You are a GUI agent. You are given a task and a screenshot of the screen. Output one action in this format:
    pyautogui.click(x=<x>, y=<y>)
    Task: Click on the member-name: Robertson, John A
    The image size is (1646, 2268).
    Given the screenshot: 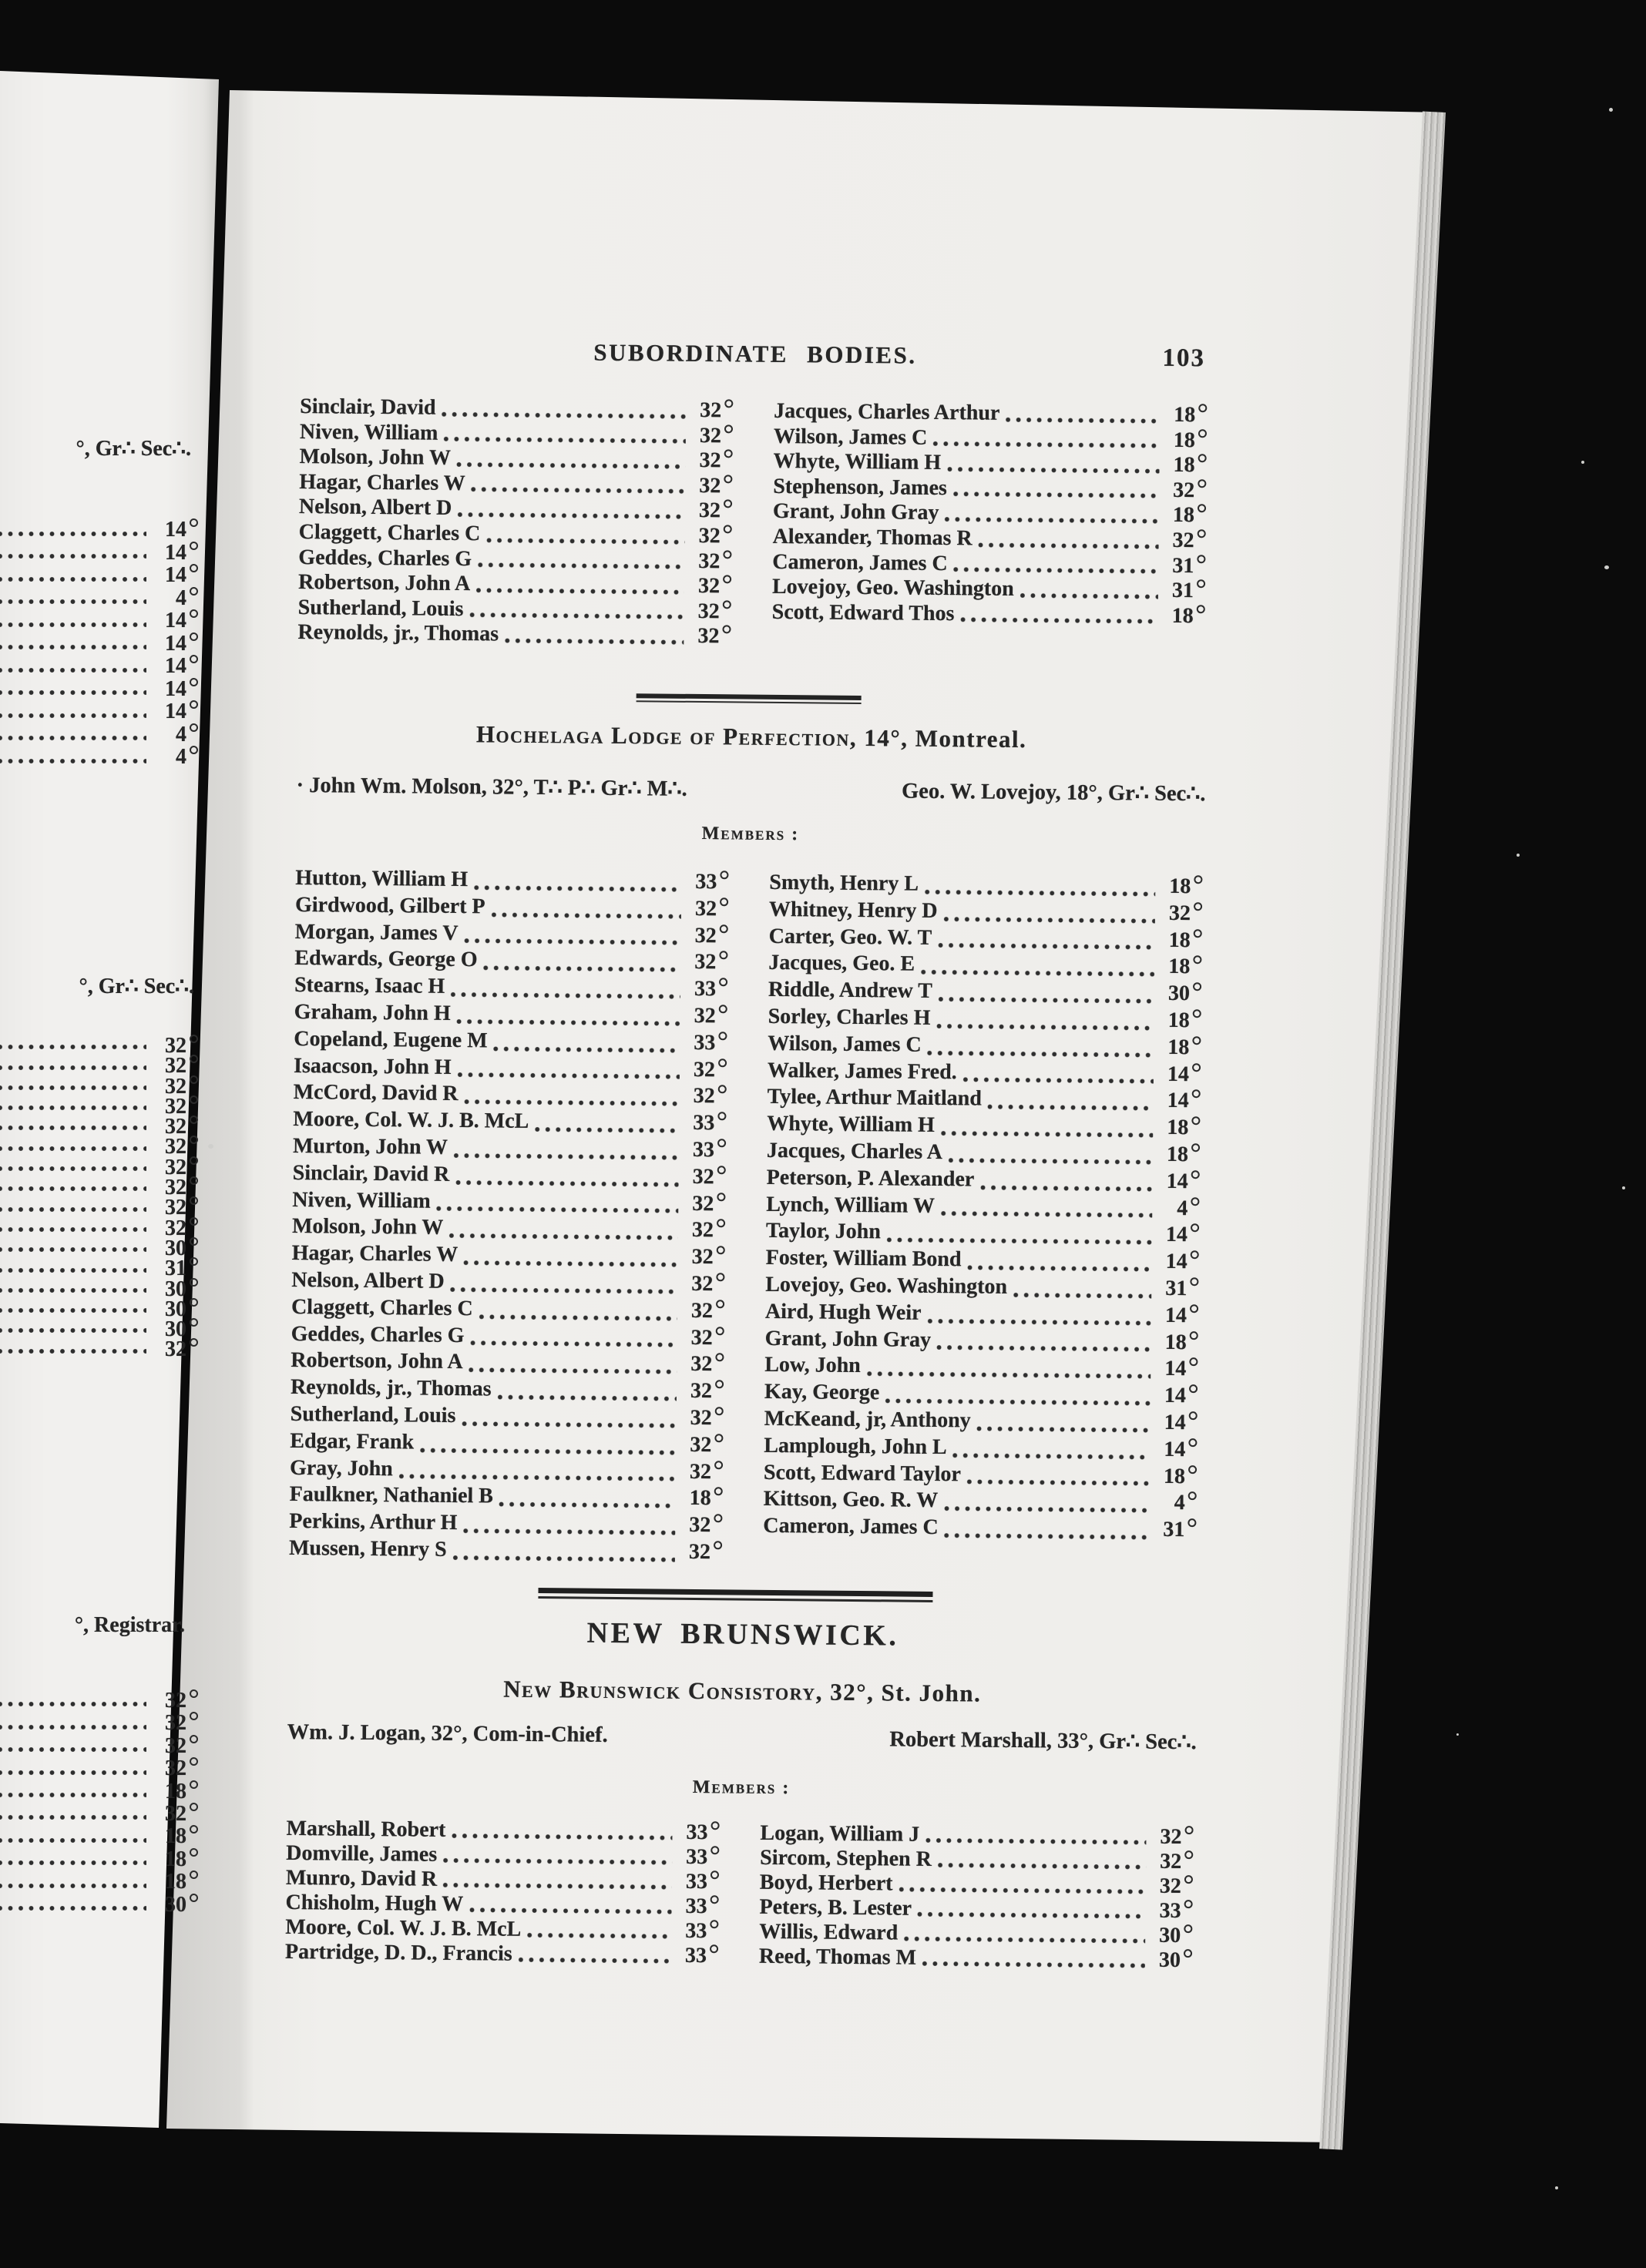 What is the action you would take?
    pyautogui.click(x=384, y=583)
    